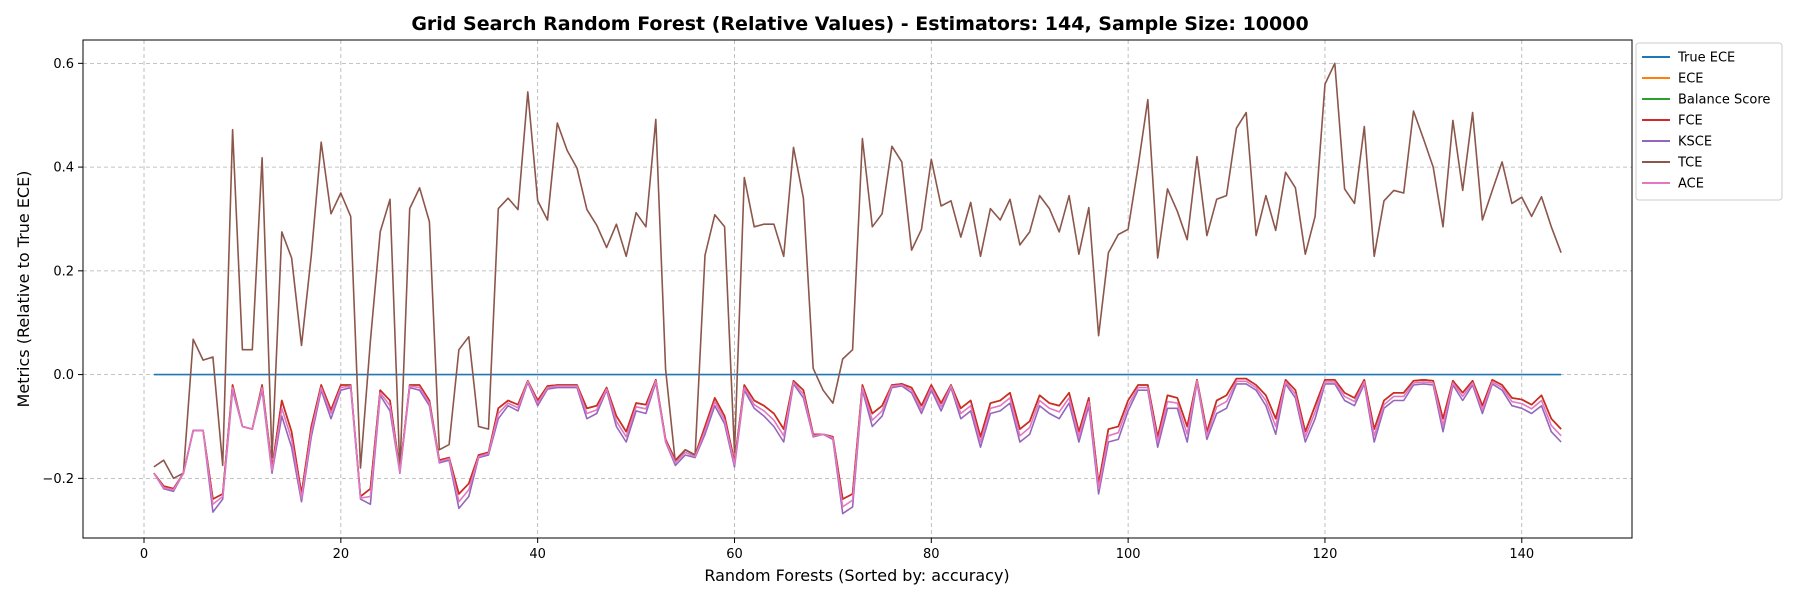  I want to click on x-tick-label: 60, so click(734, 554).